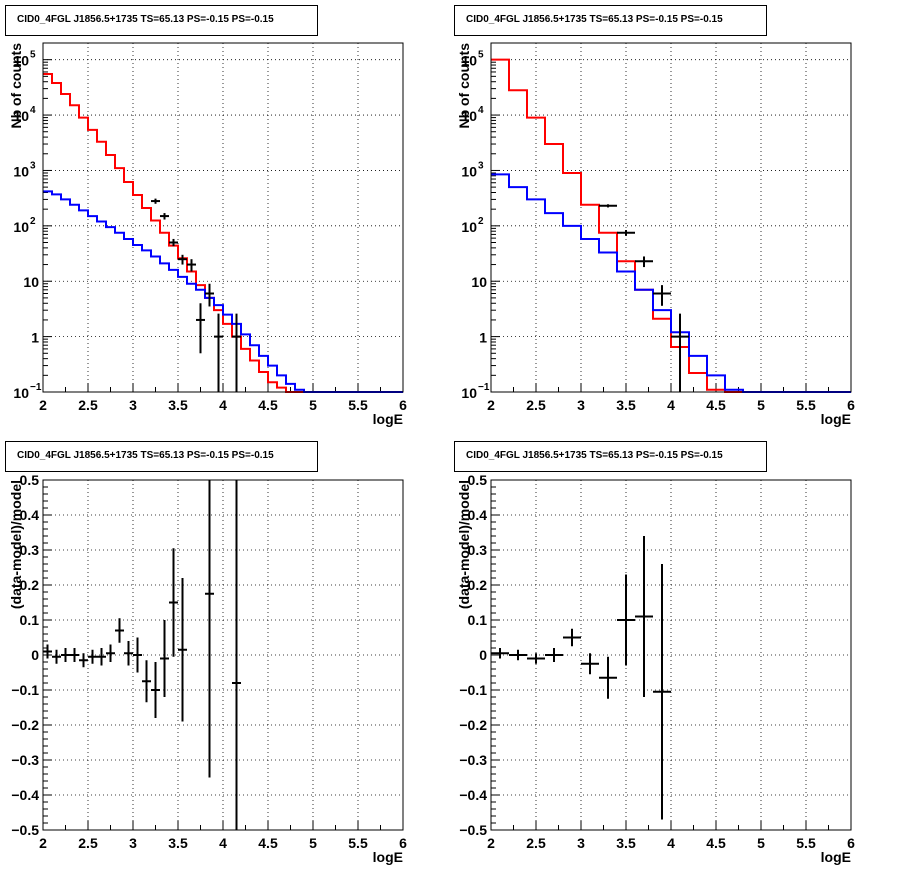  I want to click on x-tick-label: 6, so click(403, 843).